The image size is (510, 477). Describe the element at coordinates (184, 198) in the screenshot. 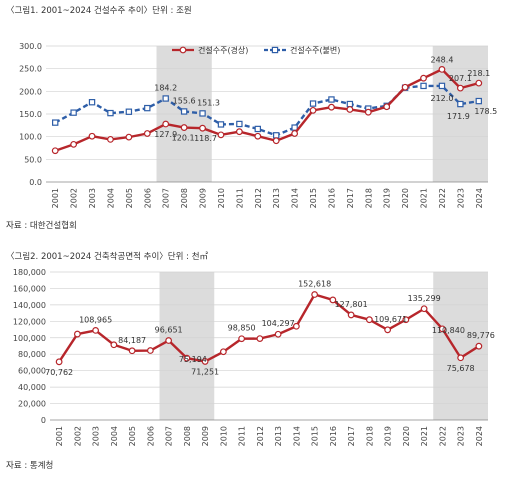

I see `x-tick-label: 2008` at that location.